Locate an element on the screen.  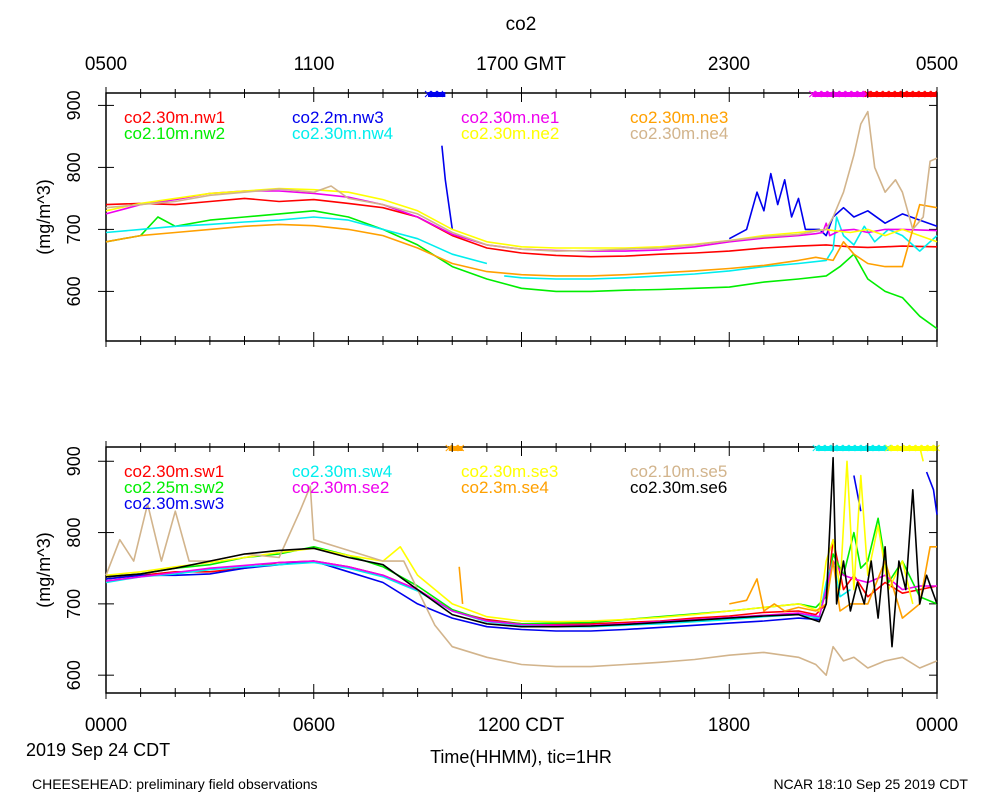
legend-entry: co2.10m.se5 is located at coordinates (678, 471).